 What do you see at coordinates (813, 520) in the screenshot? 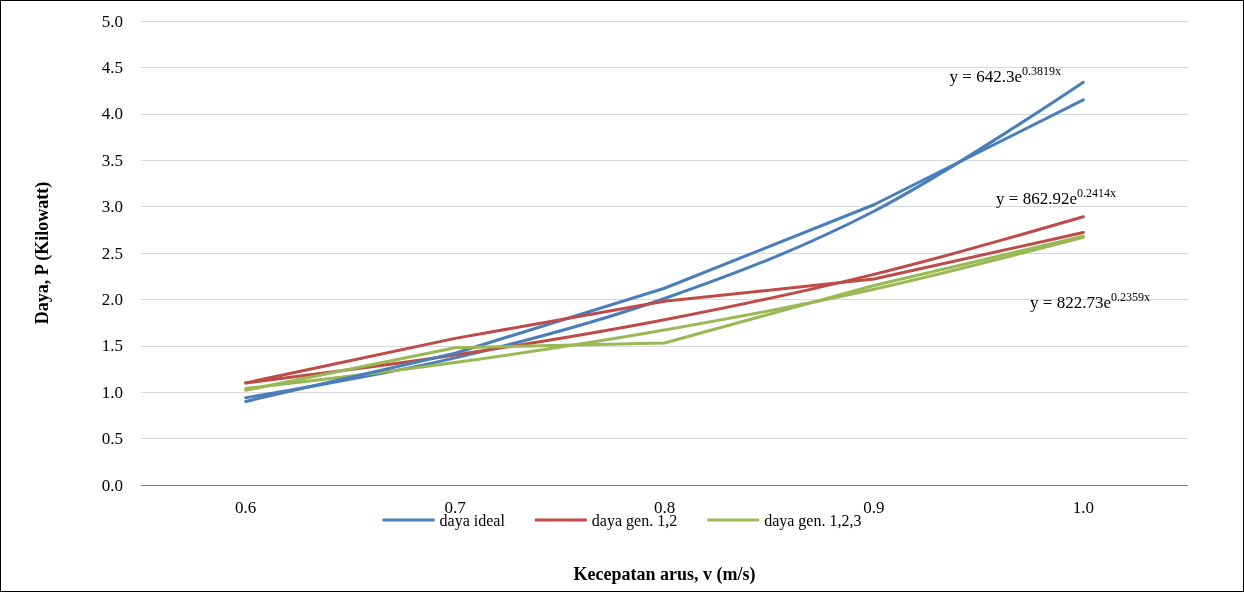
I see `legend-label: daya gen. 1,2,3` at bounding box center [813, 520].